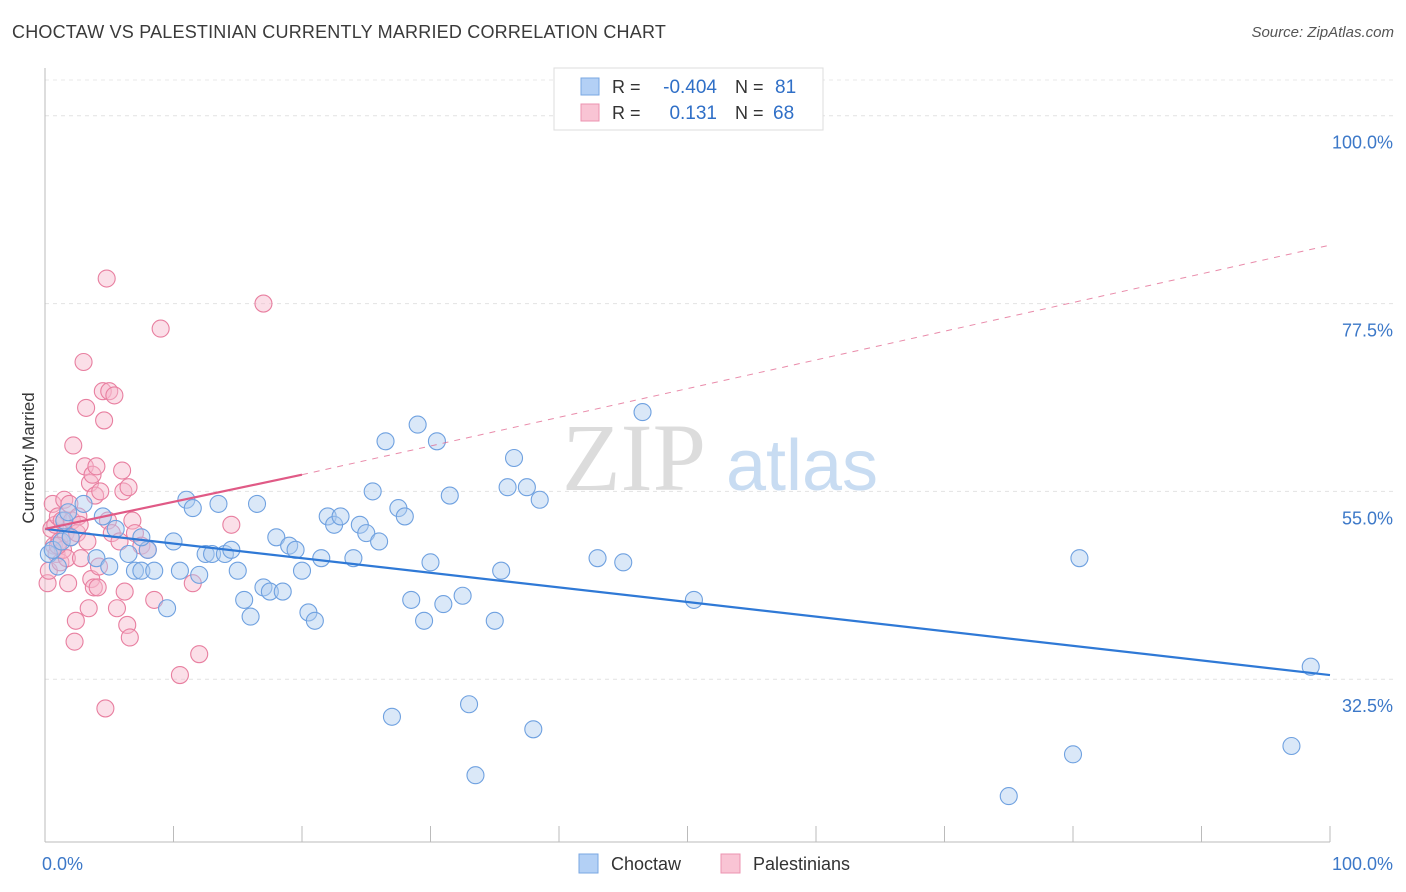 The height and width of the screenshot is (892, 1406). What do you see at coordinates (646, 864) in the screenshot?
I see `series-legend-label-choctaw: Choctaw` at bounding box center [646, 864].